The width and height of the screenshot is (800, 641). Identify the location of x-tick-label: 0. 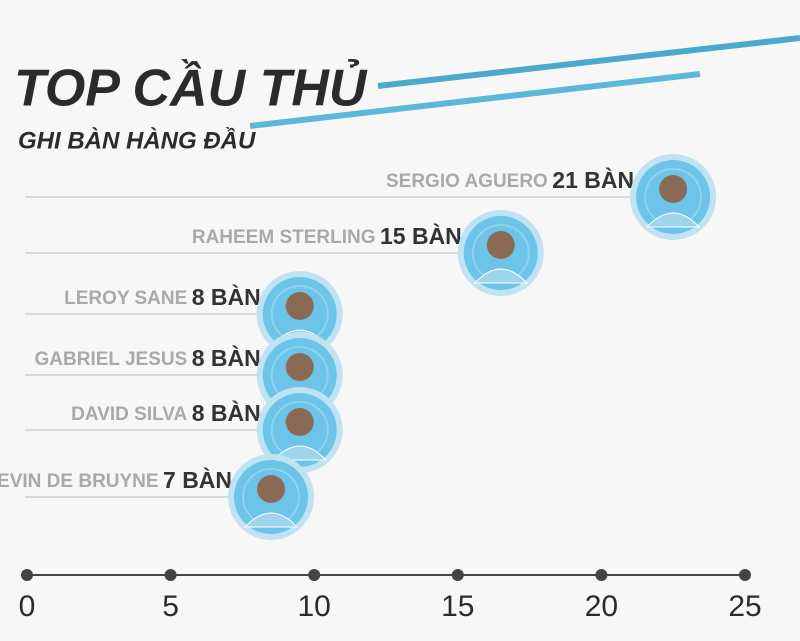
(27, 606).